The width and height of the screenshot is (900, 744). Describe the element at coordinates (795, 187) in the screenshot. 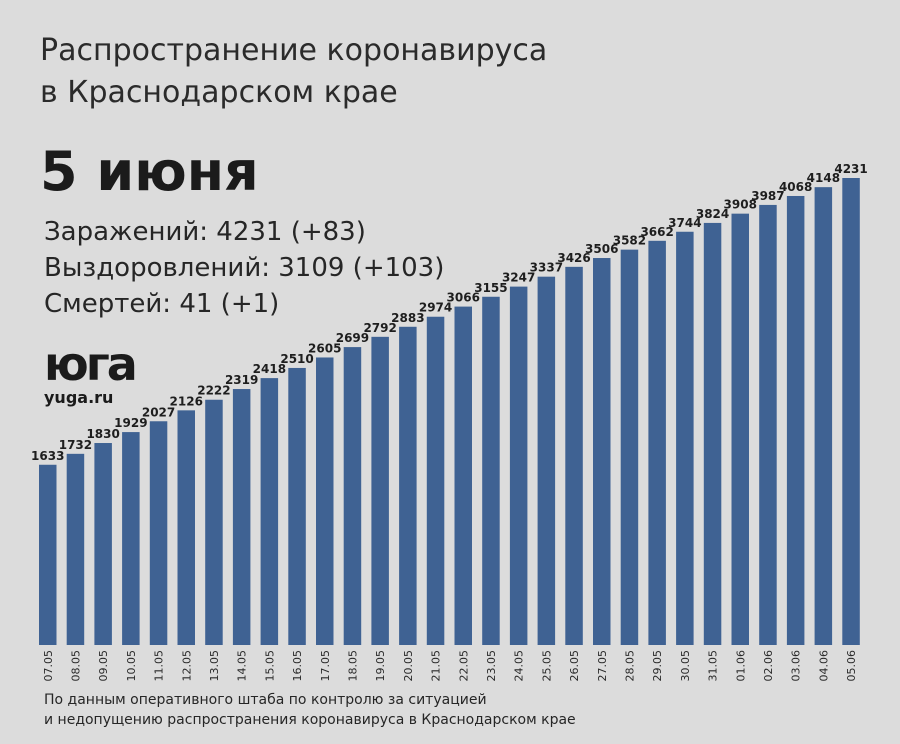

I see `value-label-03.06: 4068` at that location.